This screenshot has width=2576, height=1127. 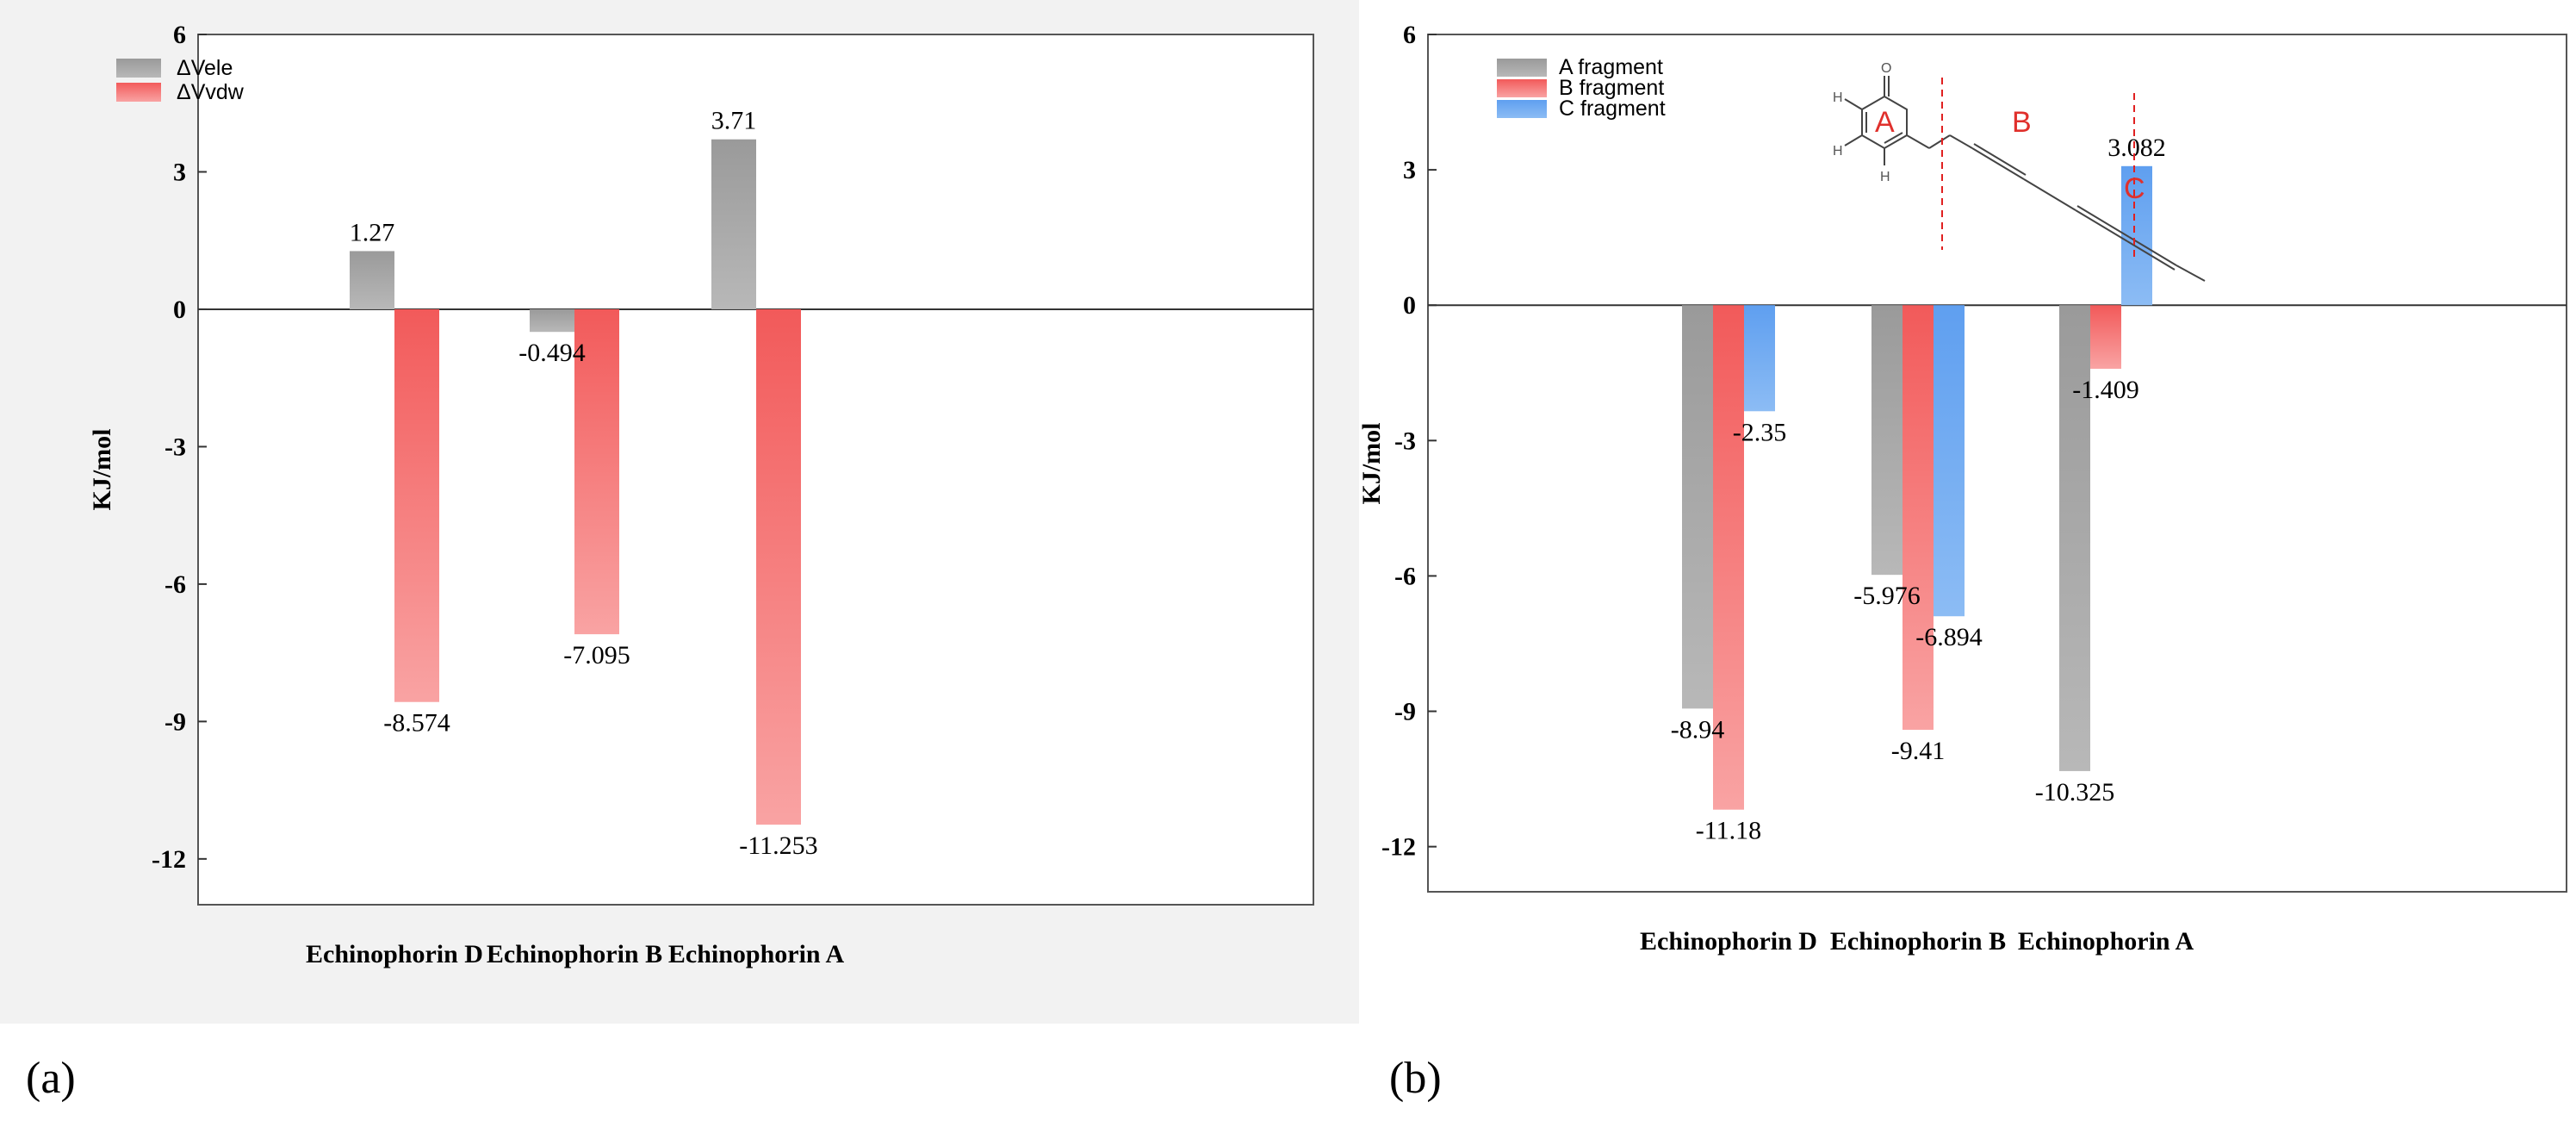 What do you see at coordinates (552, 353) in the screenshot?
I see `data-label-vele-echinophorin-b: -0.494` at bounding box center [552, 353].